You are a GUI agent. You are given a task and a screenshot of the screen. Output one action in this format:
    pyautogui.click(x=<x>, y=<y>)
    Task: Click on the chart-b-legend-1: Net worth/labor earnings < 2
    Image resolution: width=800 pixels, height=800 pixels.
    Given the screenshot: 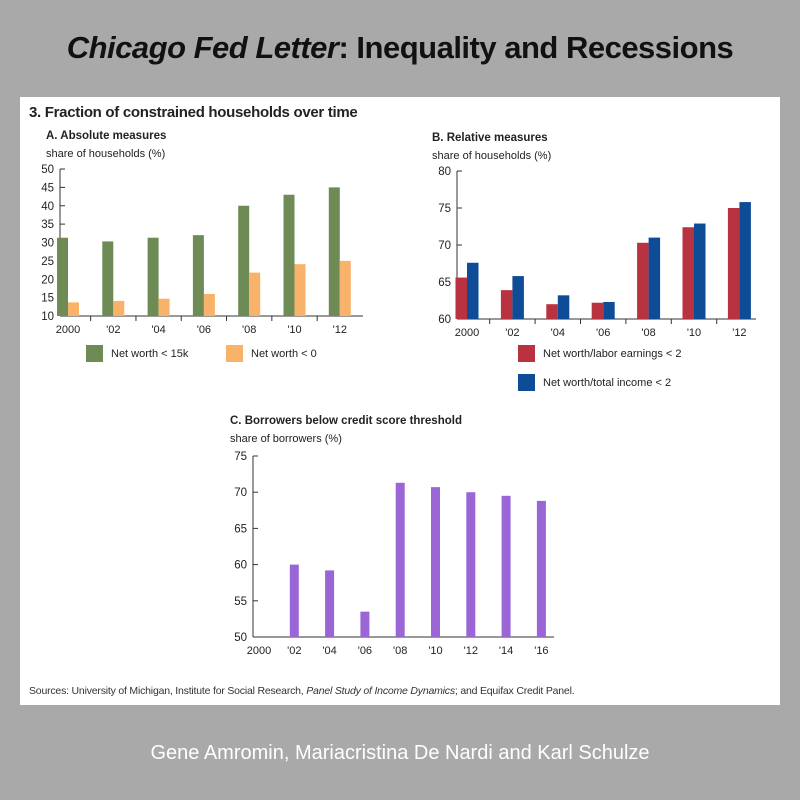 What is the action you would take?
    pyautogui.click(x=600, y=353)
    